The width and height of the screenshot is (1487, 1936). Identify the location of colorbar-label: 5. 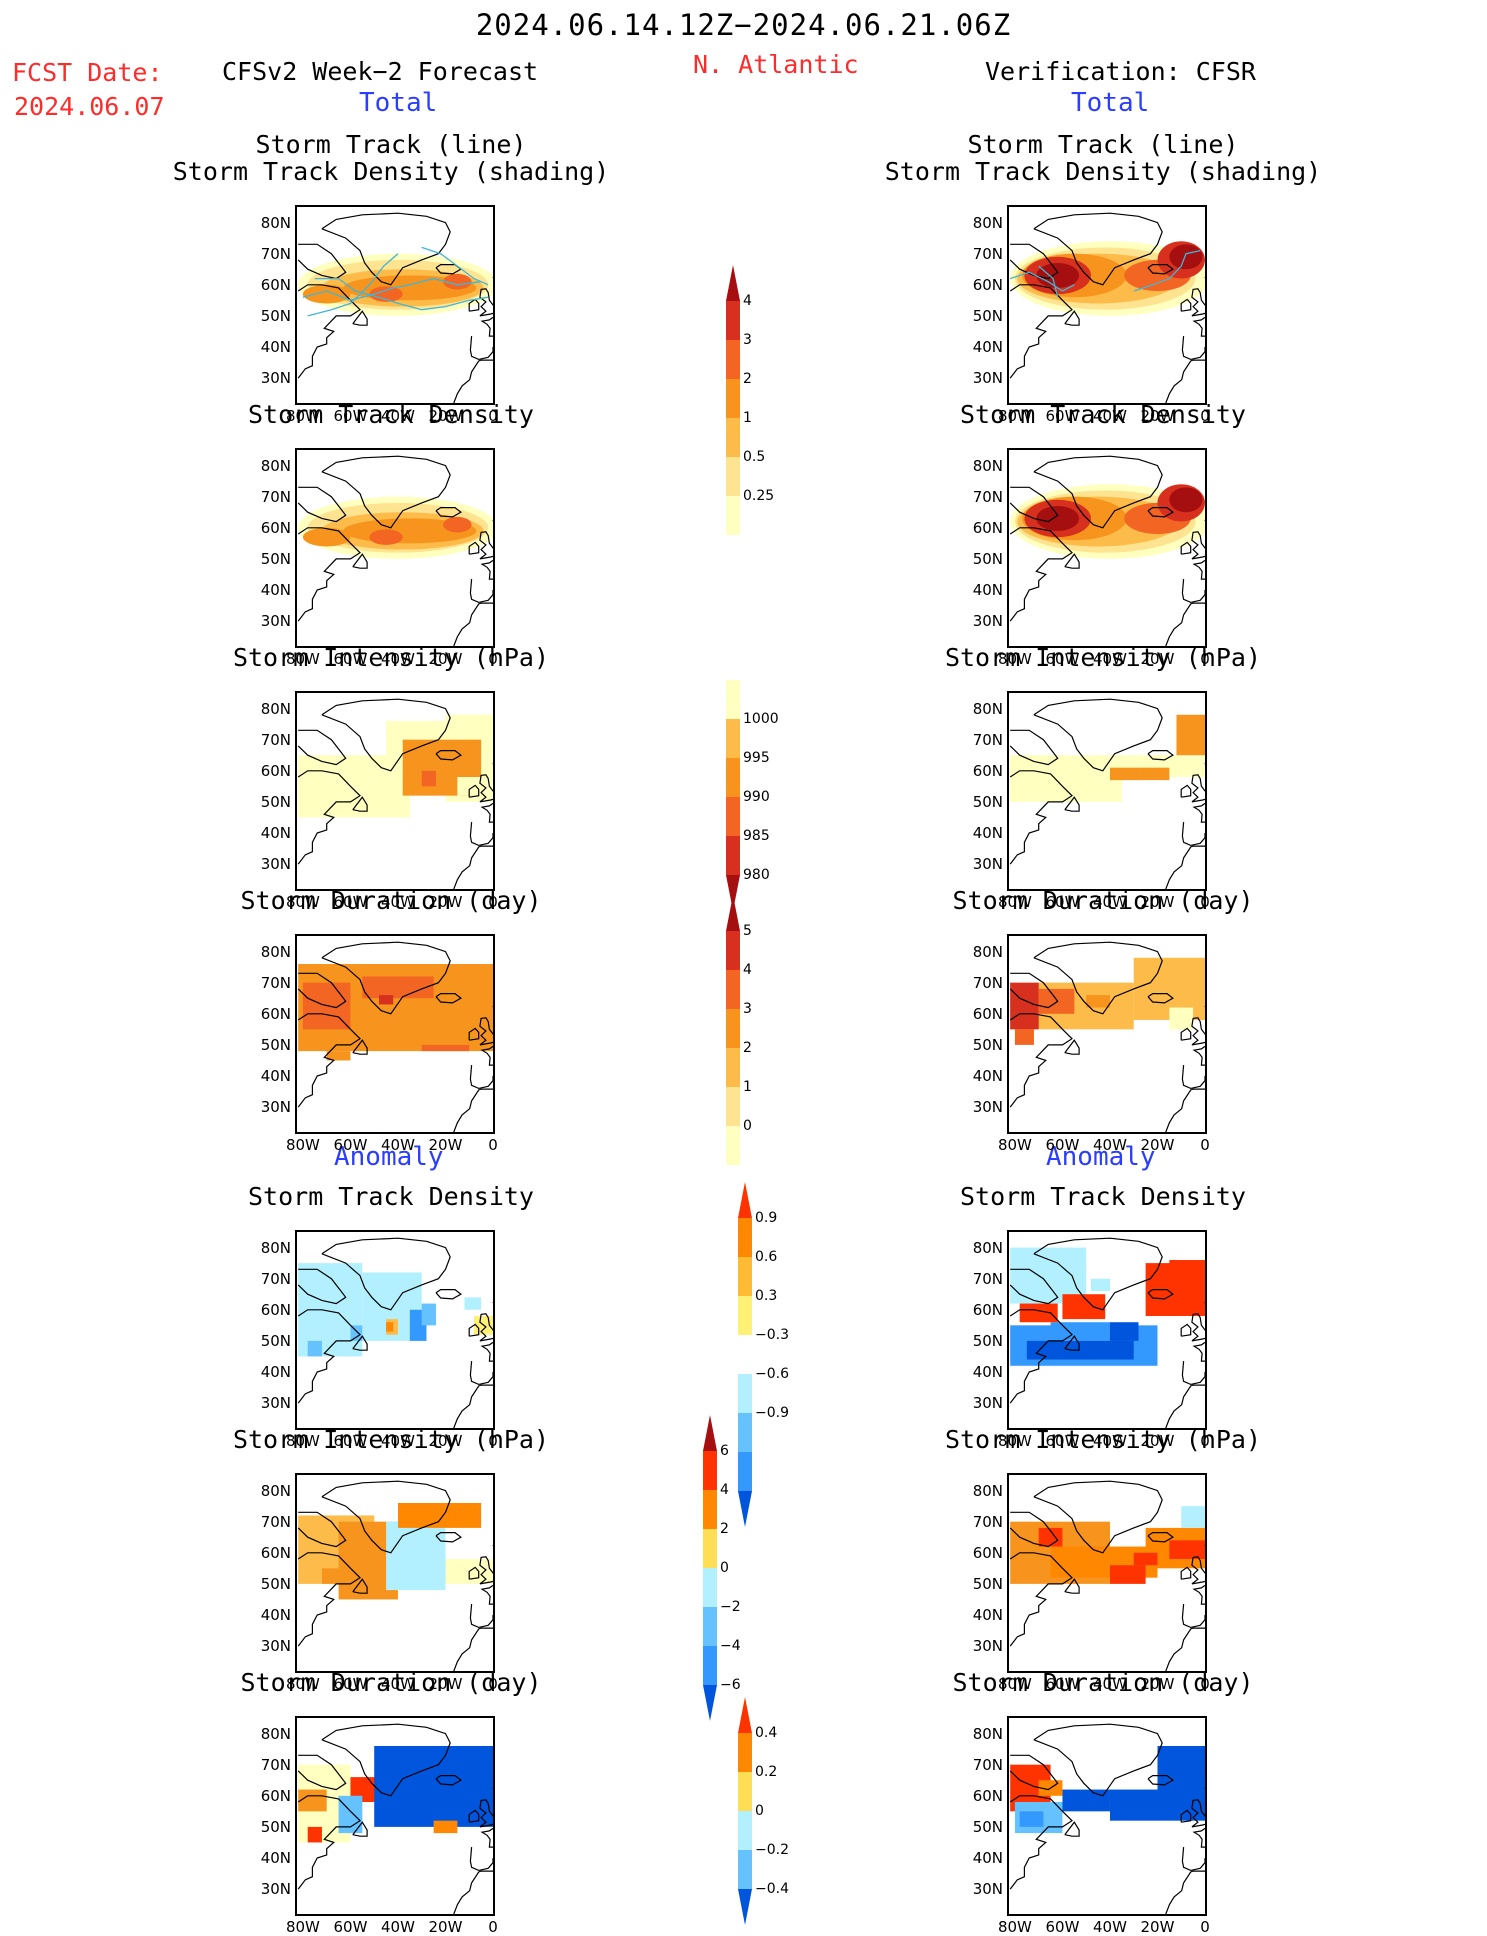
(747, 931).